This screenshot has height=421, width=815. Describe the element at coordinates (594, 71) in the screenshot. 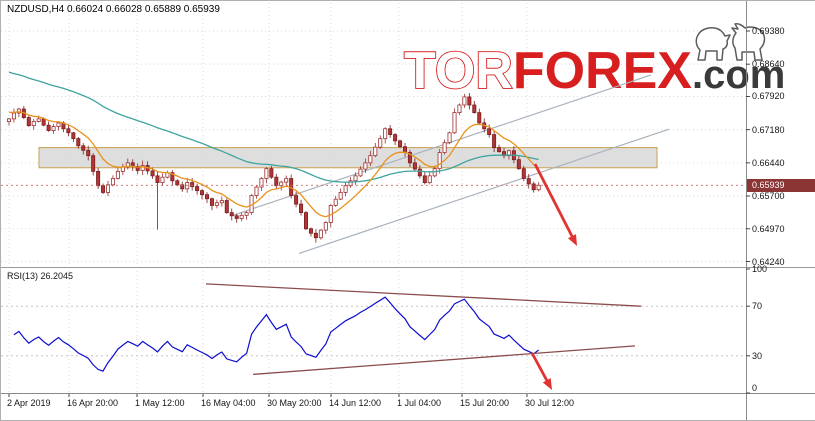

I see `watermark-text: TORFOREX.com` at that location.